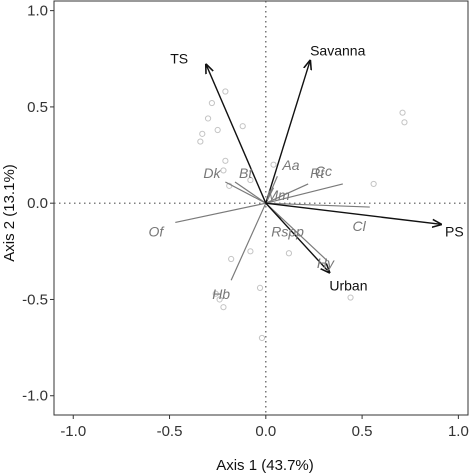  I want to click on species-label: Rspp, so click(287, 232).